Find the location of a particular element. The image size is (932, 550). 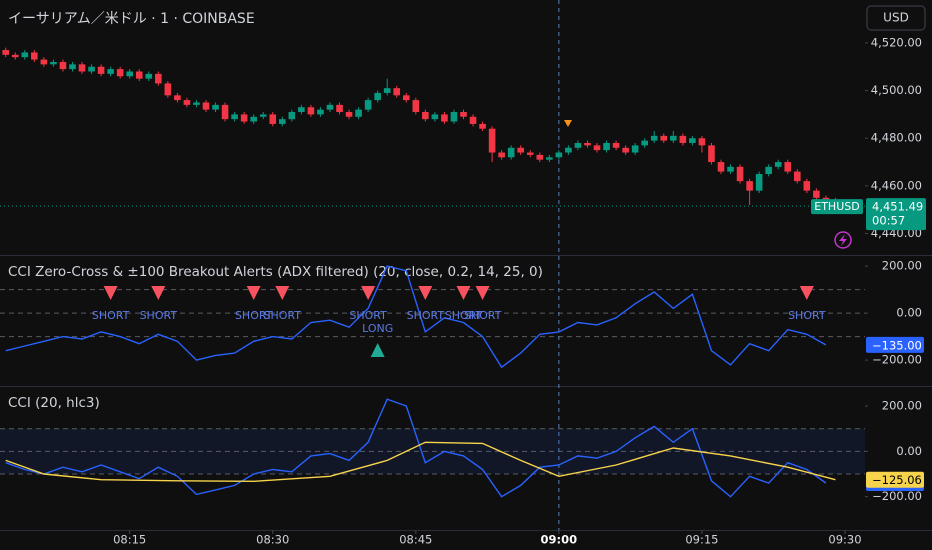

alert-icon is located at coordinates (843, 240).